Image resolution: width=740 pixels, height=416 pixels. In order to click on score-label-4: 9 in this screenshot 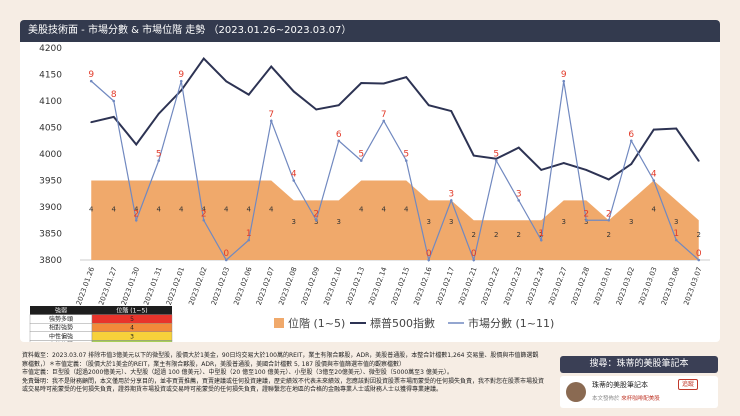, I will do `click(181, 75)`.